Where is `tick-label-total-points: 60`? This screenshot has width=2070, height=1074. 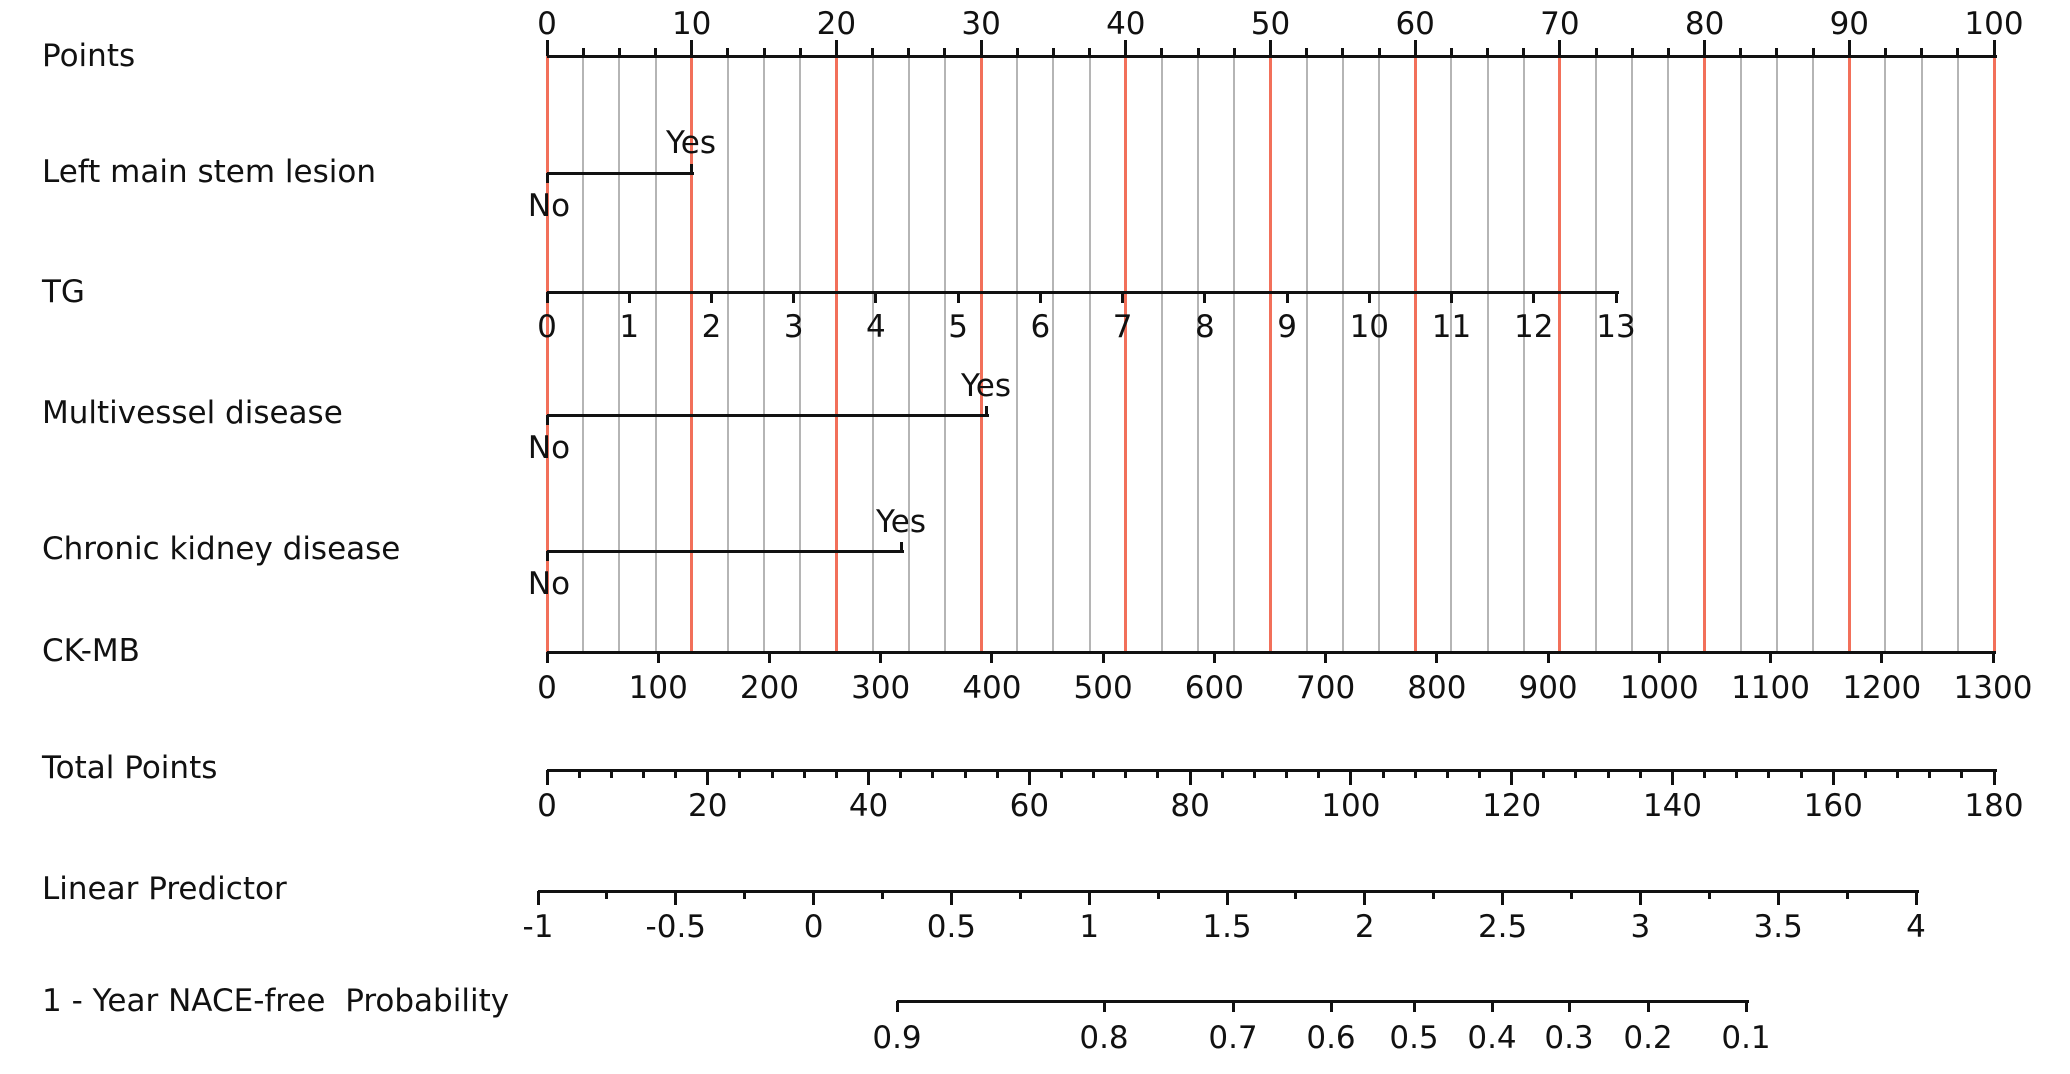 tick-label-total-points: 60 is located at coordinates (1029, 806).